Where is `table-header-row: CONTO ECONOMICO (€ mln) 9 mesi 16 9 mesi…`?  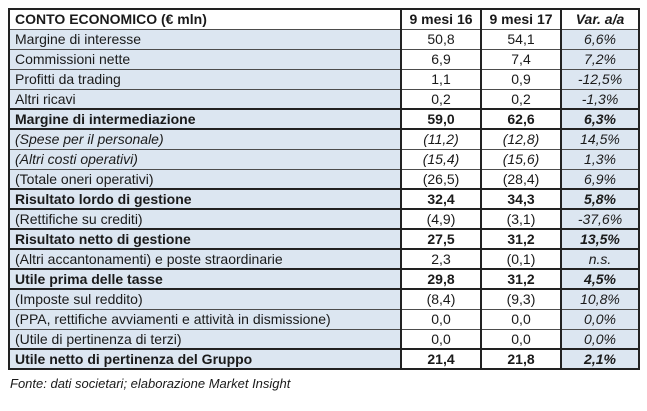 table-header-row: CONTO ECONOMICO (€ mln) 9 mesi 16 9 mesi… is located at coordinates (324, 19).